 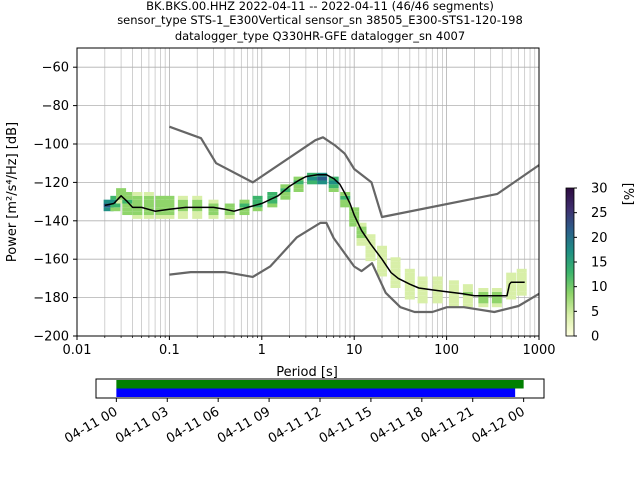 What do you see at coordinates (354, 172) in the screenshot?
I see `series-line-nhnm` at bounding box center [354, 172].